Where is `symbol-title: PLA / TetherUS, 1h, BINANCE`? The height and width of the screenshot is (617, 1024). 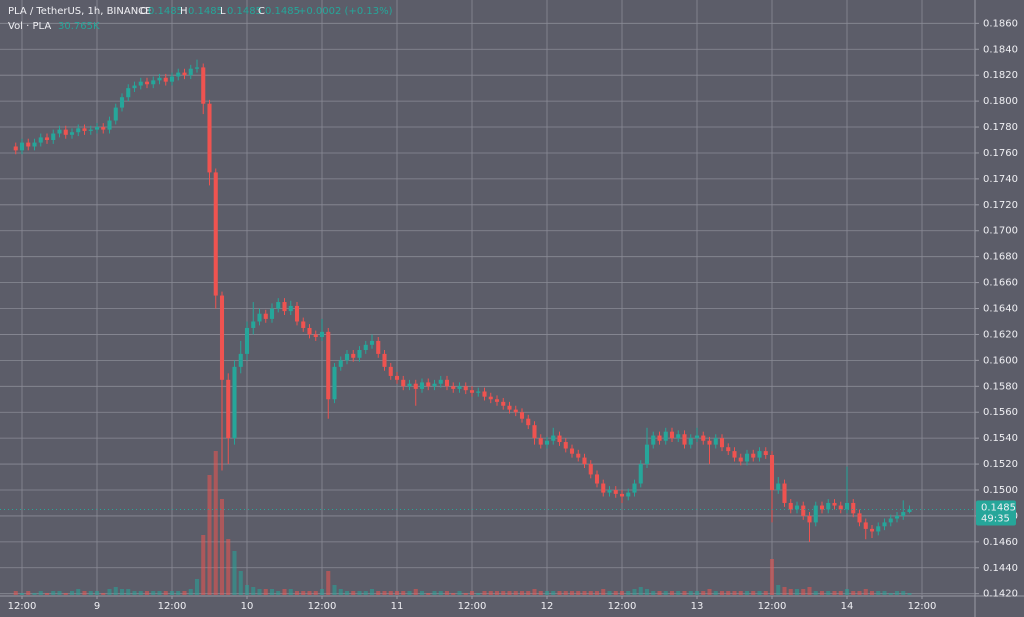 symbol-title: PLA / TetherUS, 1h, BINANCE is located at coordinates (79, 11).